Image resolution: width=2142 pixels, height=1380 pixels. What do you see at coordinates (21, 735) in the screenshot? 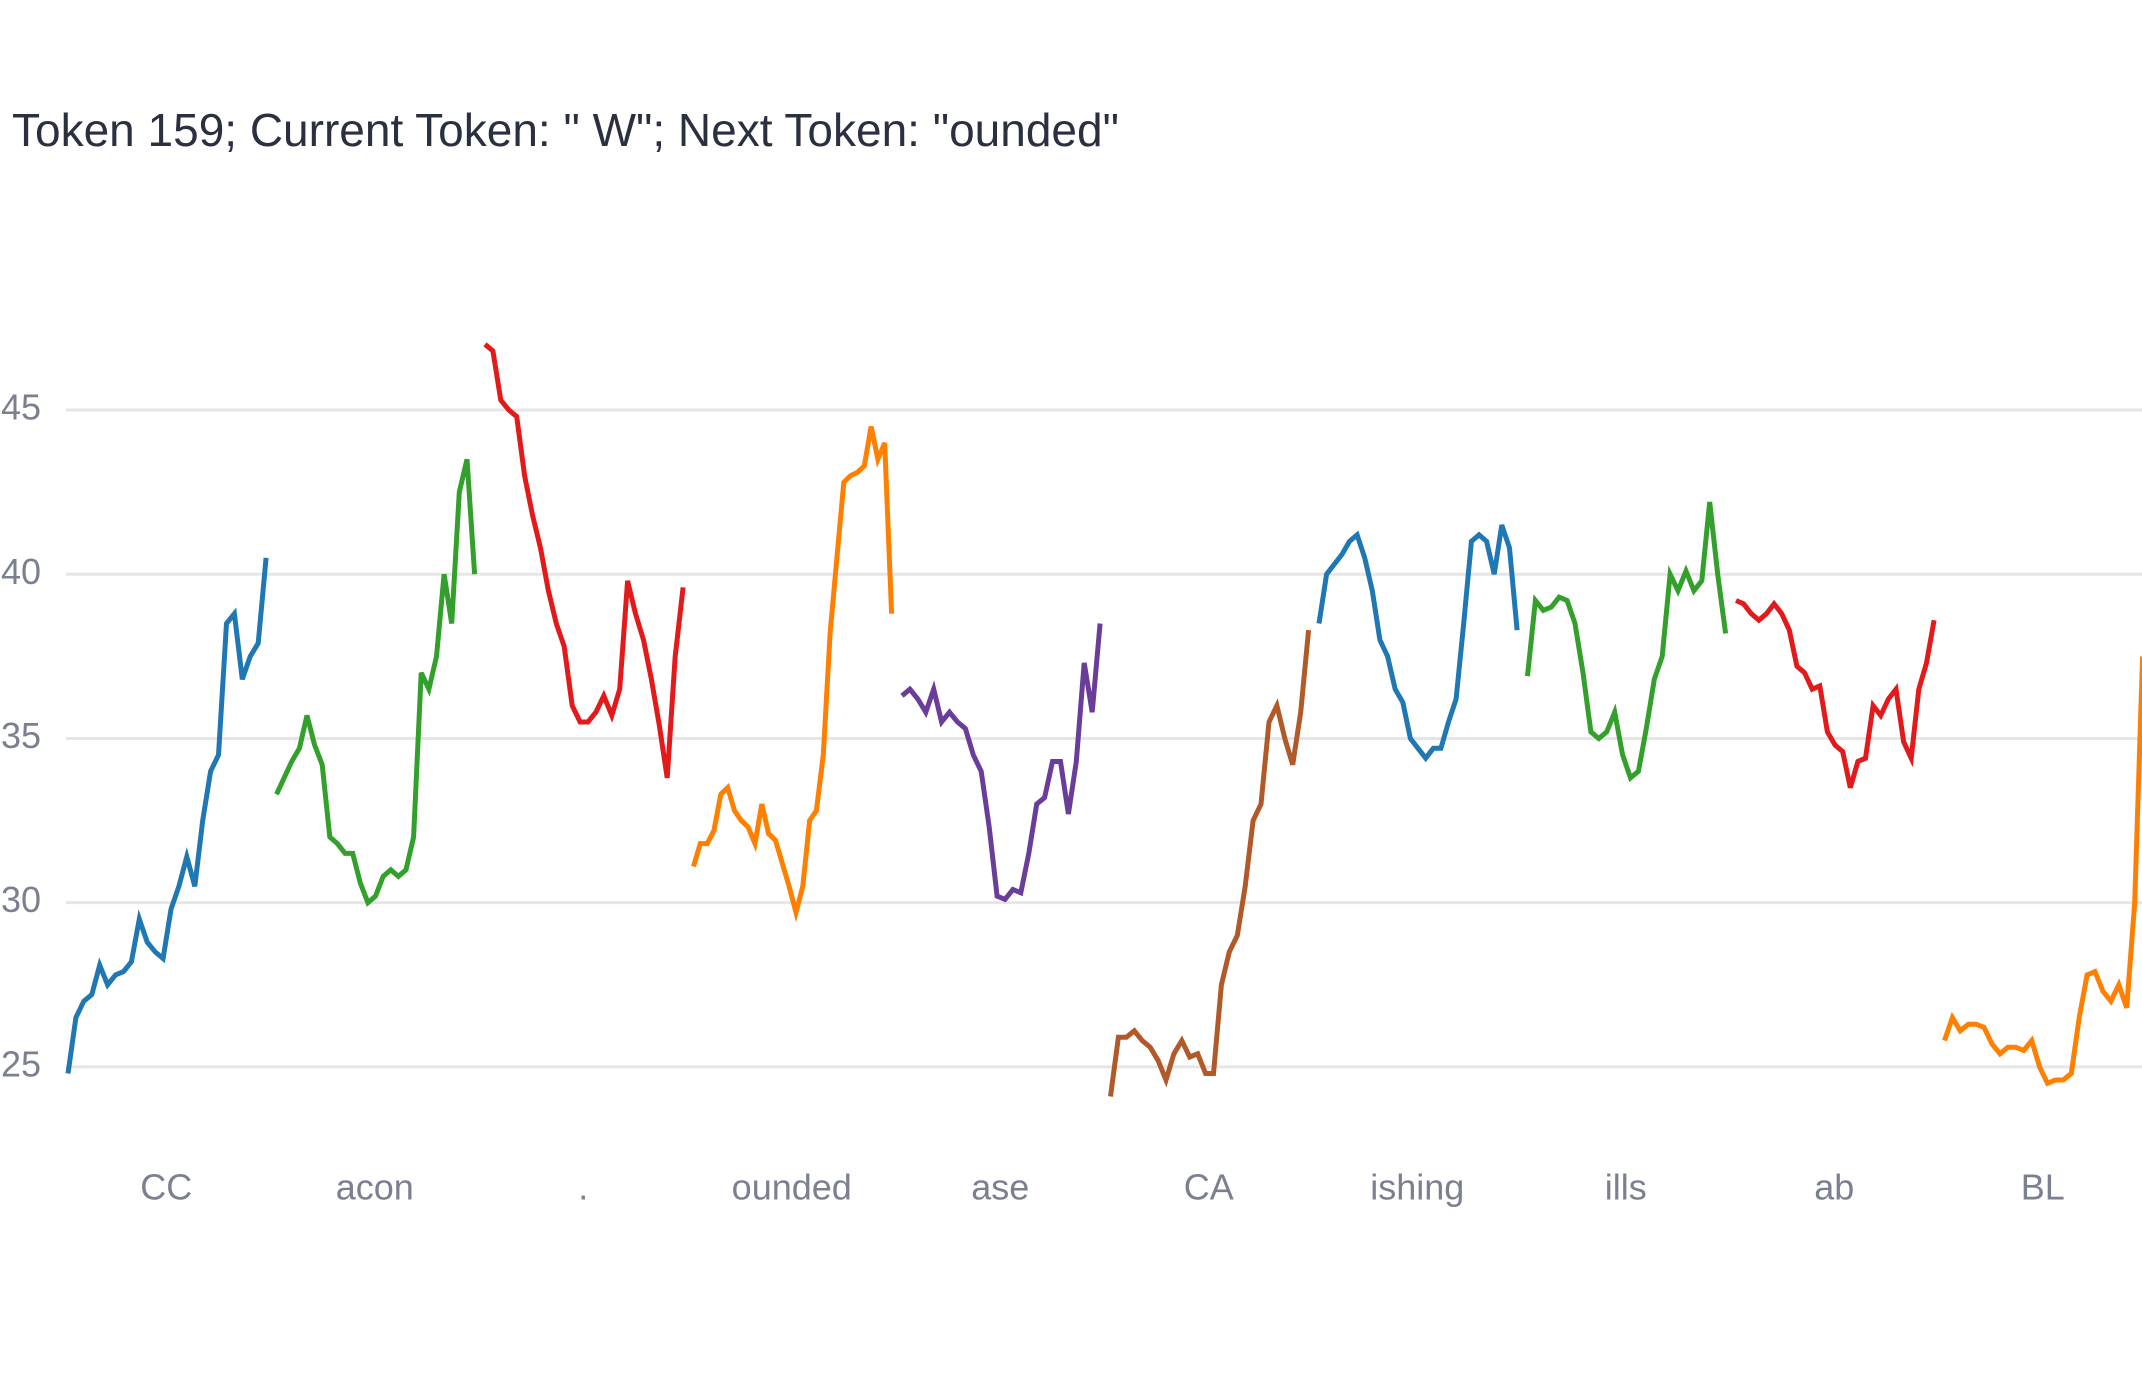
I see `y-tick-label: 35` at bounding box center [21, 735].